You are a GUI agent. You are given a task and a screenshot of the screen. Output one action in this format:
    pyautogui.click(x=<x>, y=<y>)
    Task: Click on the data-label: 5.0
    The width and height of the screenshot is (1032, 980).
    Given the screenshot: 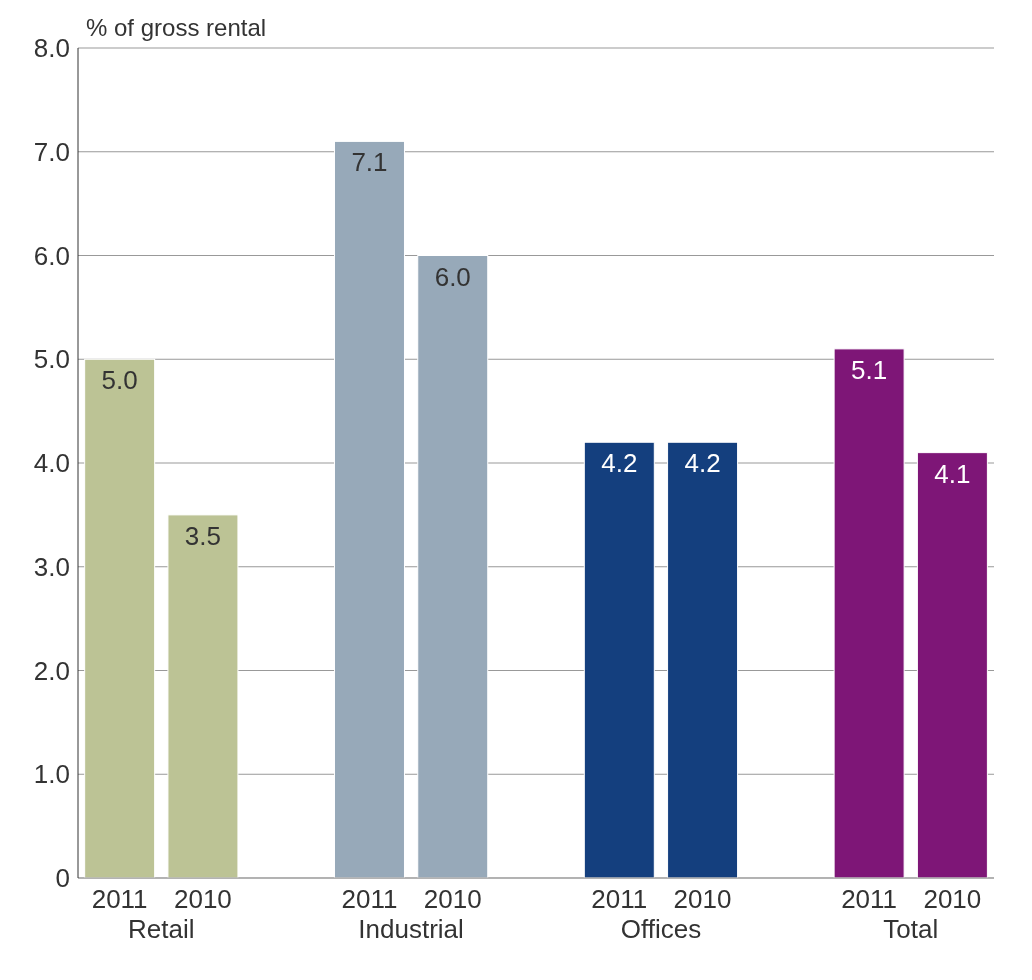 What is the action you would take?
    pyautogui.click(x=119, y=380)
    